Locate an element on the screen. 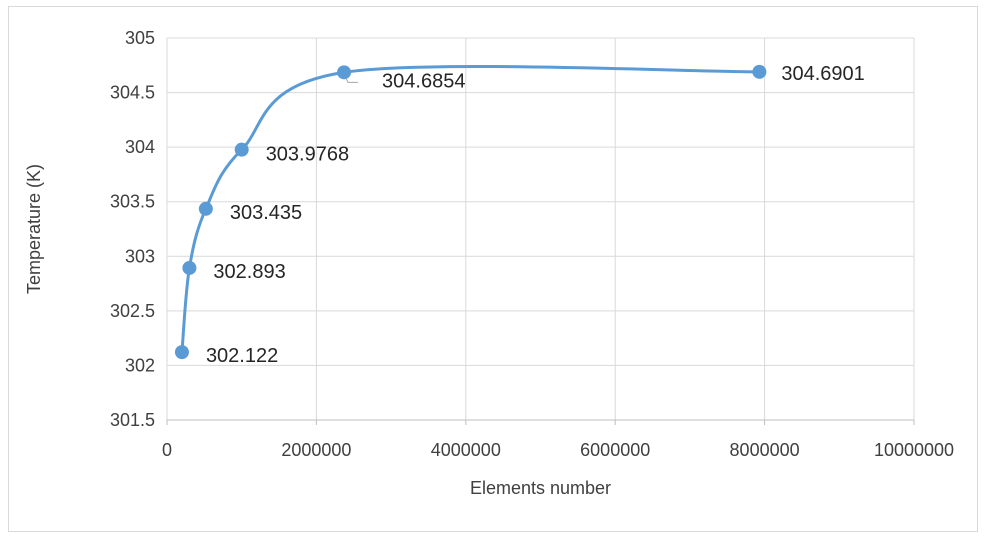 This screenshot has height=538, width=987. x-tick-label: 10000000 is located at coordinates (914, 450).